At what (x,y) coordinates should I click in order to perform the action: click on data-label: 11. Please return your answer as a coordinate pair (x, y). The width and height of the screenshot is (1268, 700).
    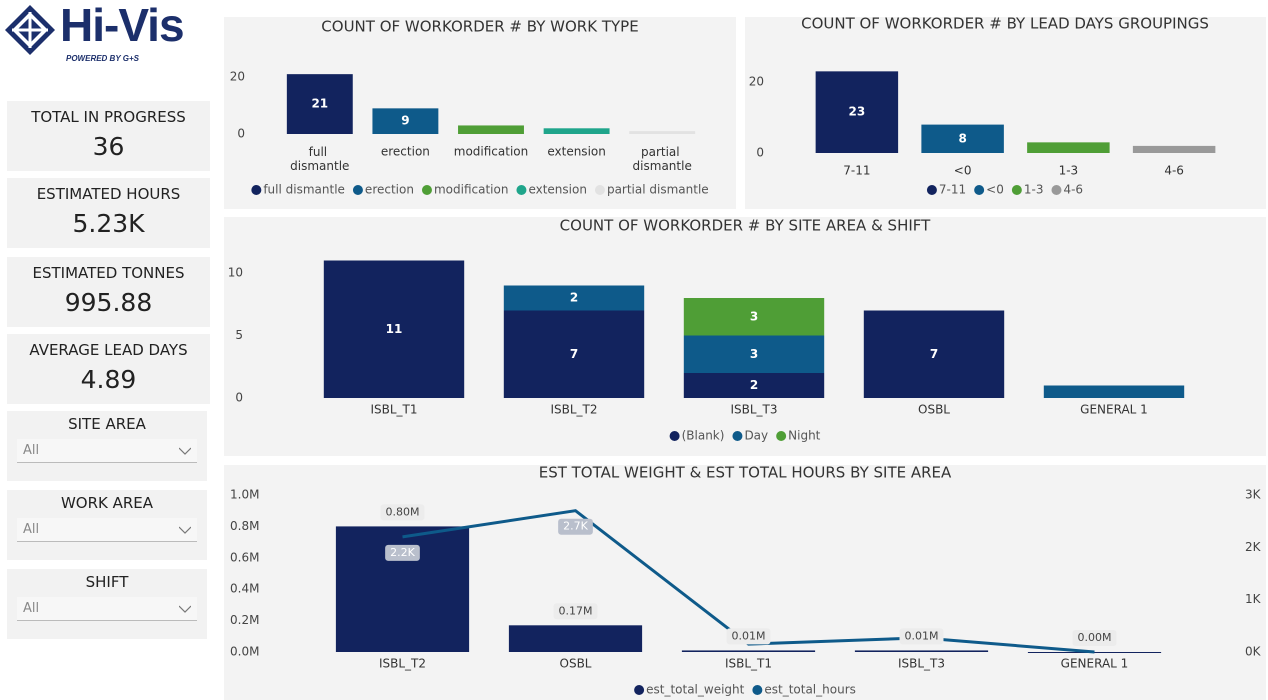
    Looking at the image, I should click on (394, 329).